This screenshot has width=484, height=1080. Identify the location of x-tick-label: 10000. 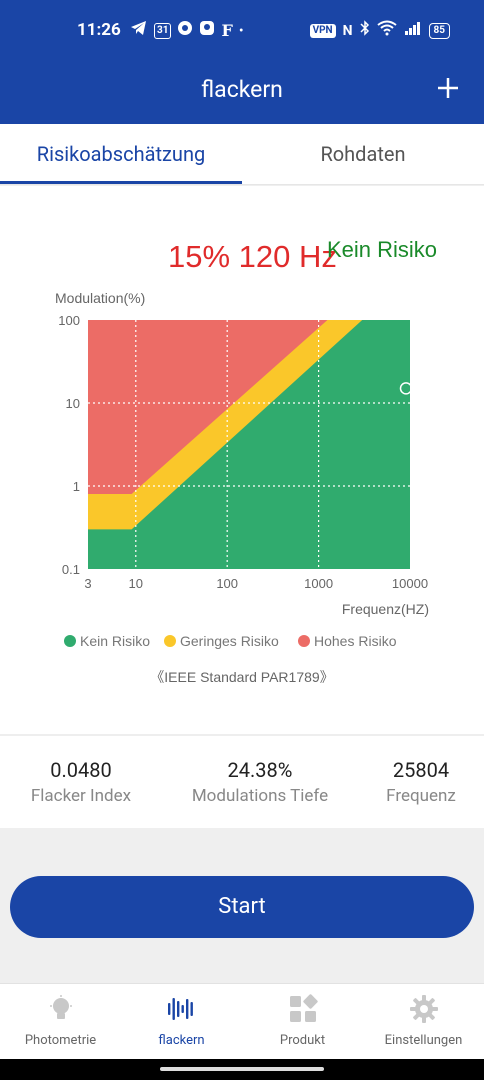
(410, 583).